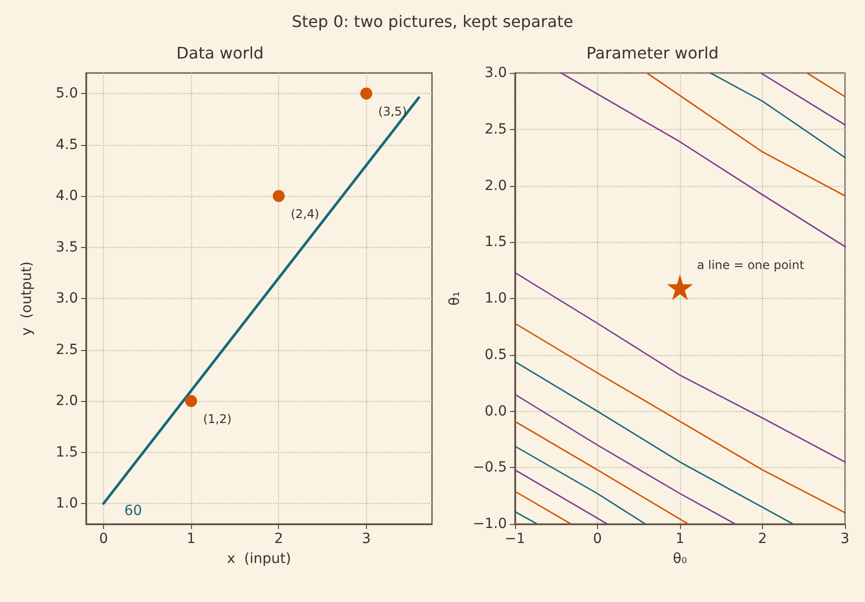  Describe the element at coordinates (67, 144) in the screenshot. I see `y-tick-label: 4.5` at that location.